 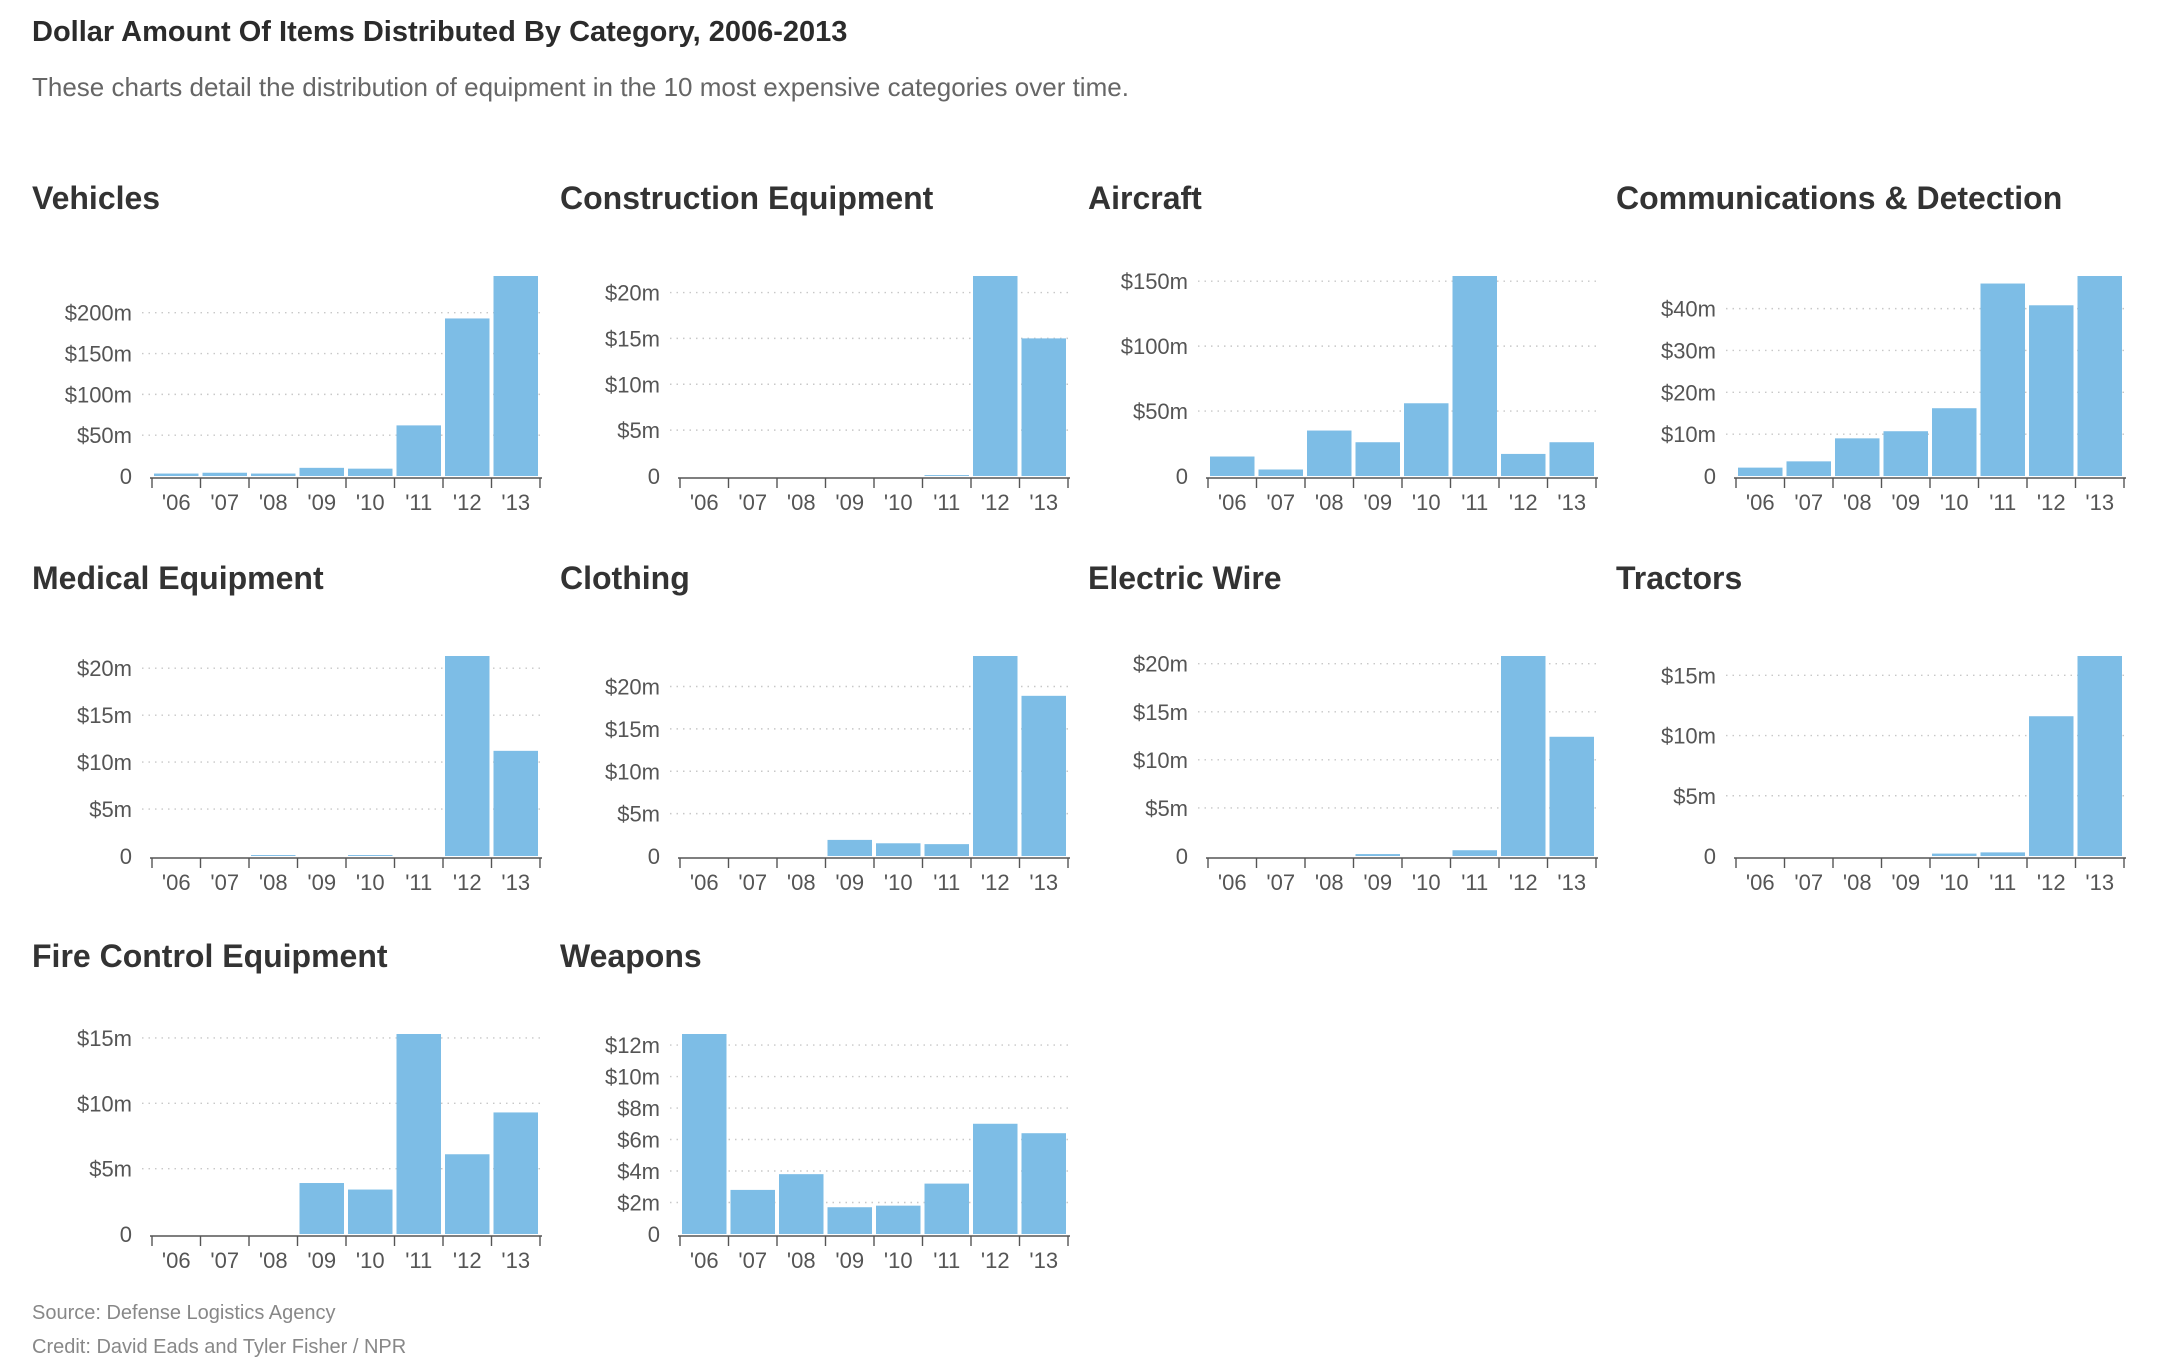 I want to click on y-tick-label: $30m, so click(x=1688, y=350).